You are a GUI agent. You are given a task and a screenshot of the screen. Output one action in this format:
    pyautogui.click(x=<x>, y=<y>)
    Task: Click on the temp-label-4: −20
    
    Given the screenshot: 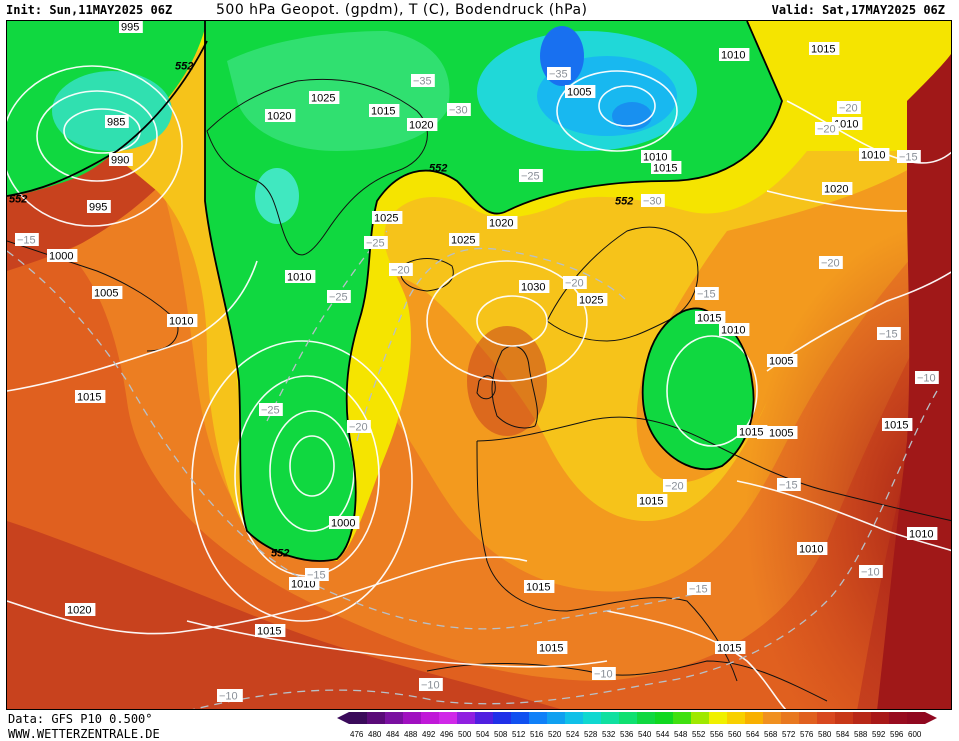 What is the action you would take?
    pyautogui.click(x=401, y=270)
    